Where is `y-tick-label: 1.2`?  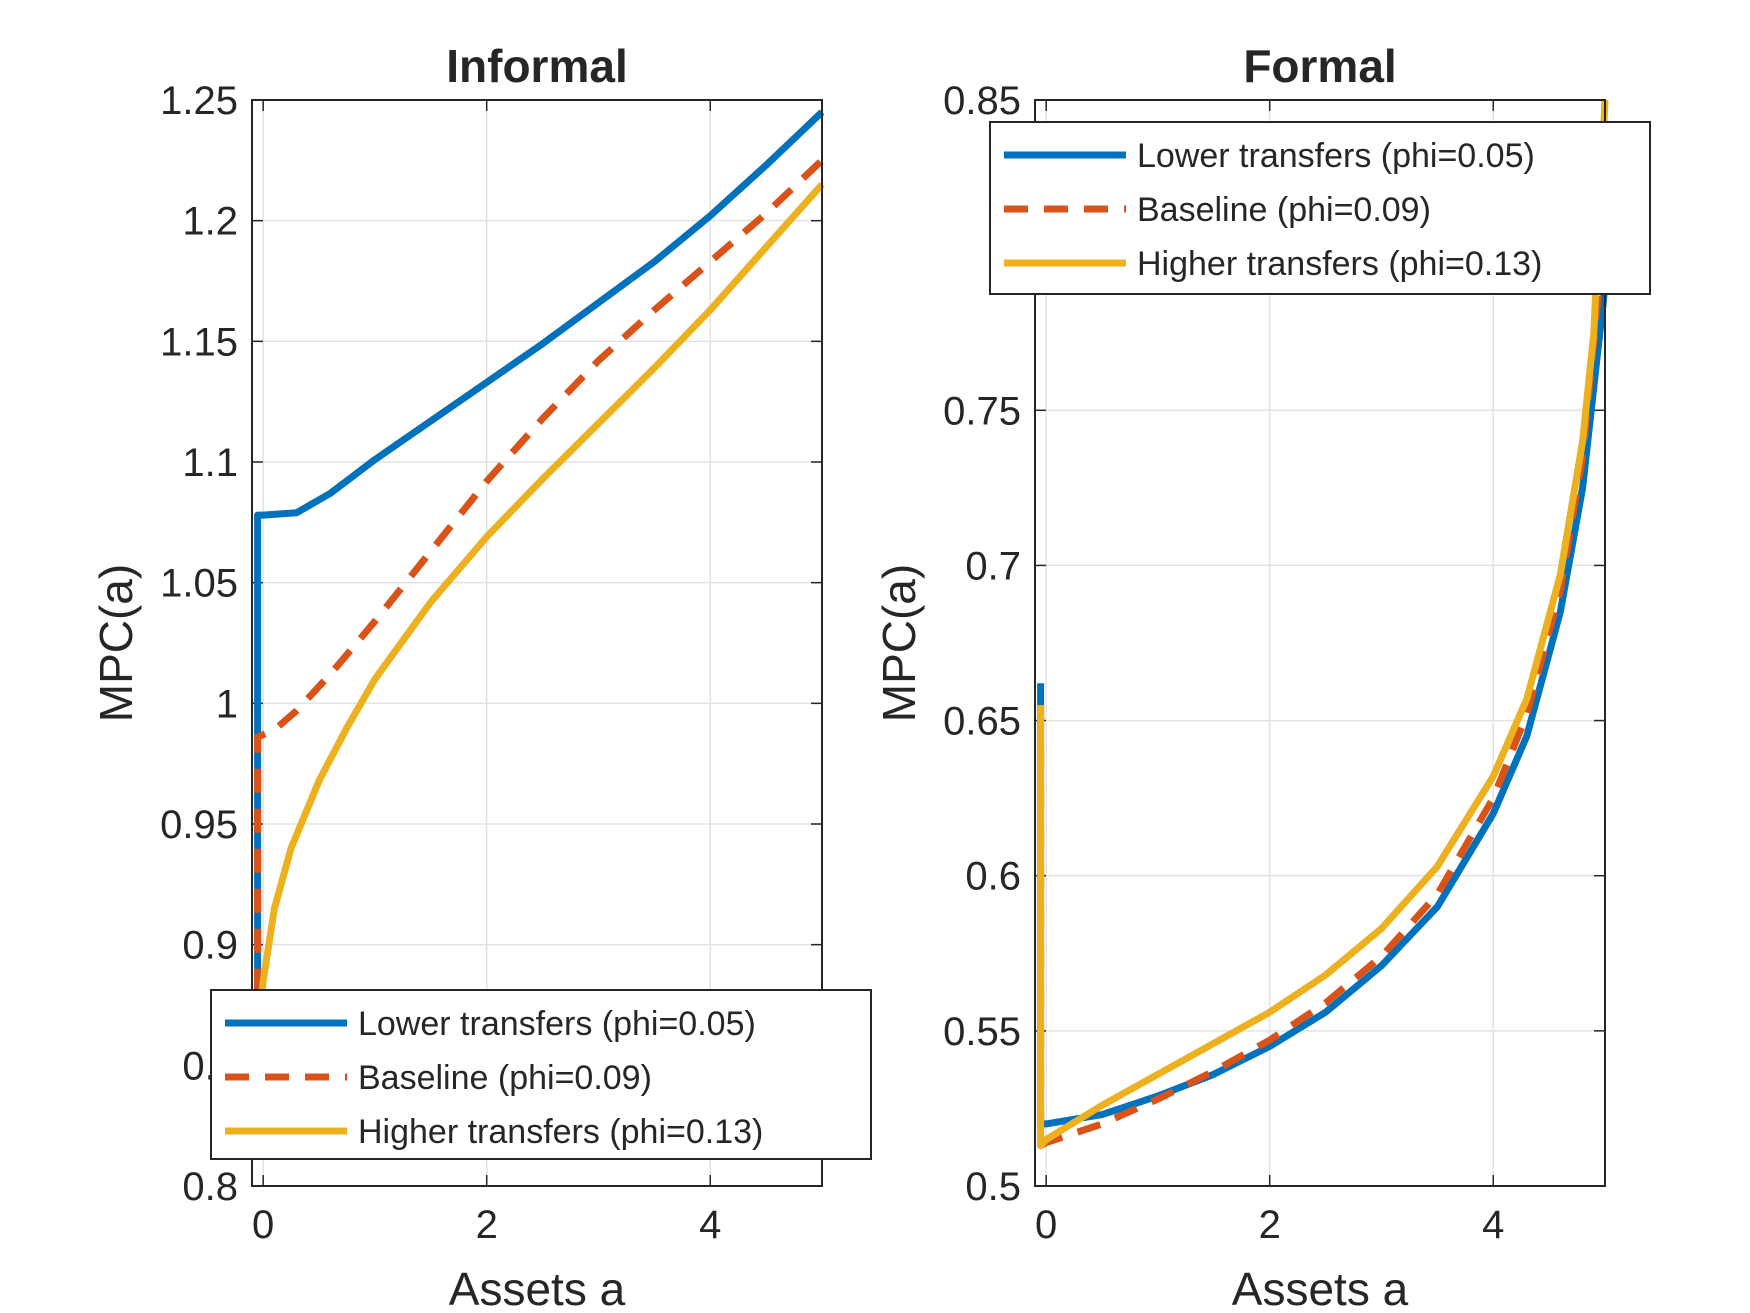
y-tick-label: 1.2 is located at coordinates (210, 222).